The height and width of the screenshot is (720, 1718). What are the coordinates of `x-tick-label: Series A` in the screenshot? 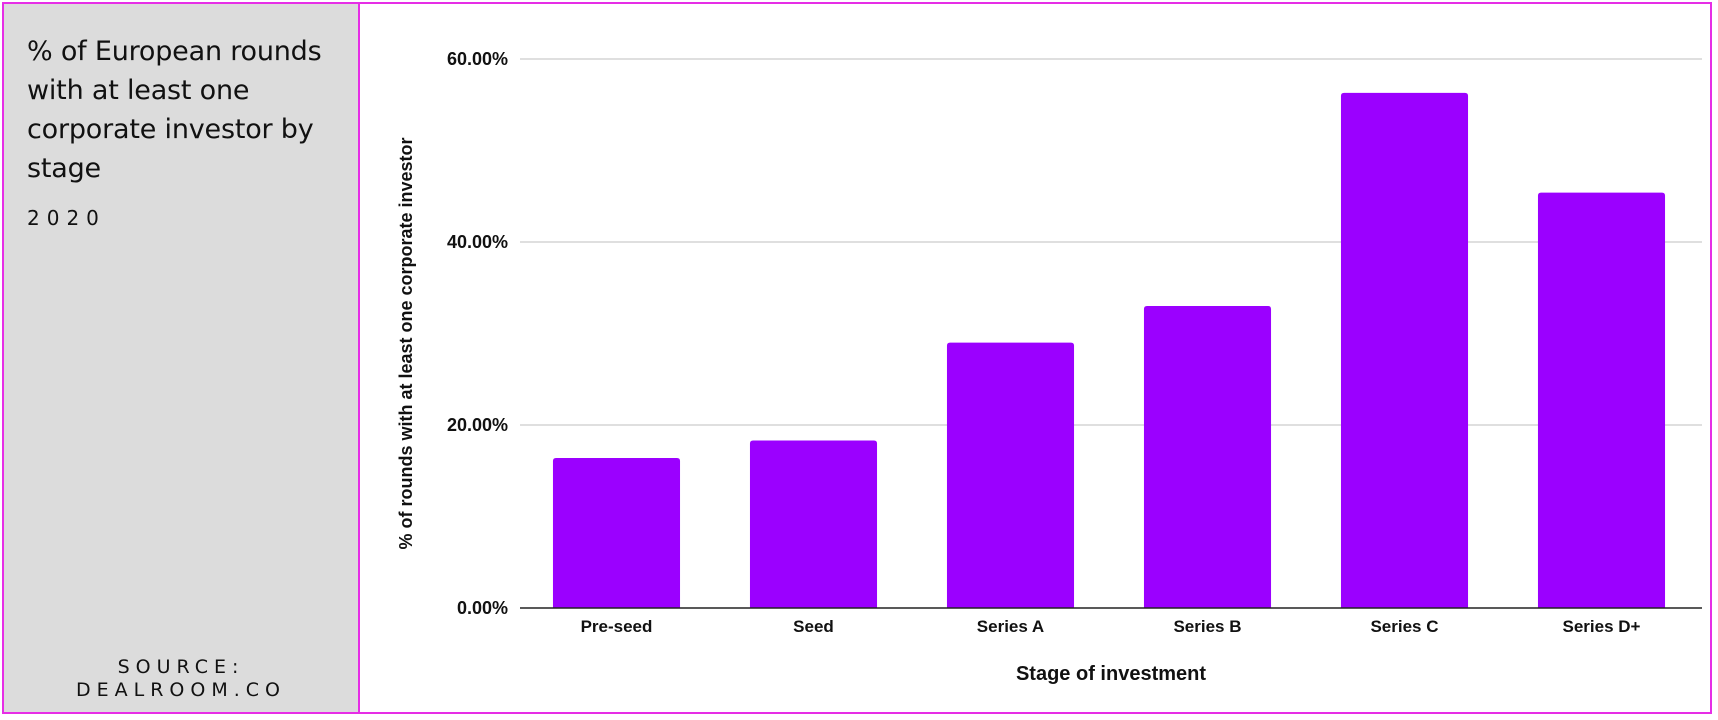 It's located at (1010, 626).